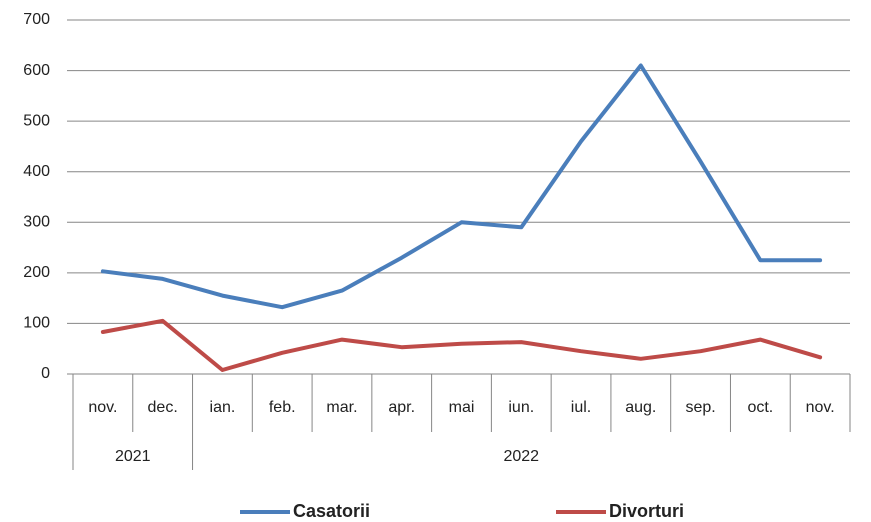  What do you see at coordinates (133, 456) in the screenshot?
I see `x-group-label: 2021` at bounding box center [133, 456].